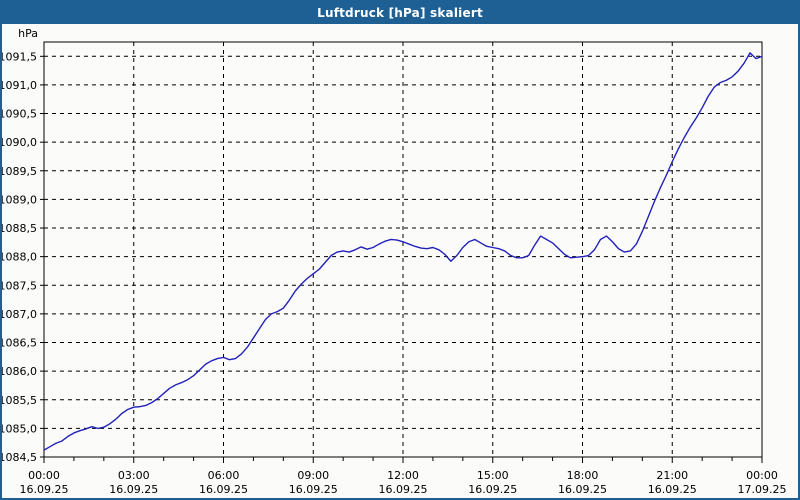 This screenshot has height=500, width=800. What do you see at coordinates (19, 428) in the screenshot?
I see `y-tick-label: 1085,0` at bounding box center [19, 428].